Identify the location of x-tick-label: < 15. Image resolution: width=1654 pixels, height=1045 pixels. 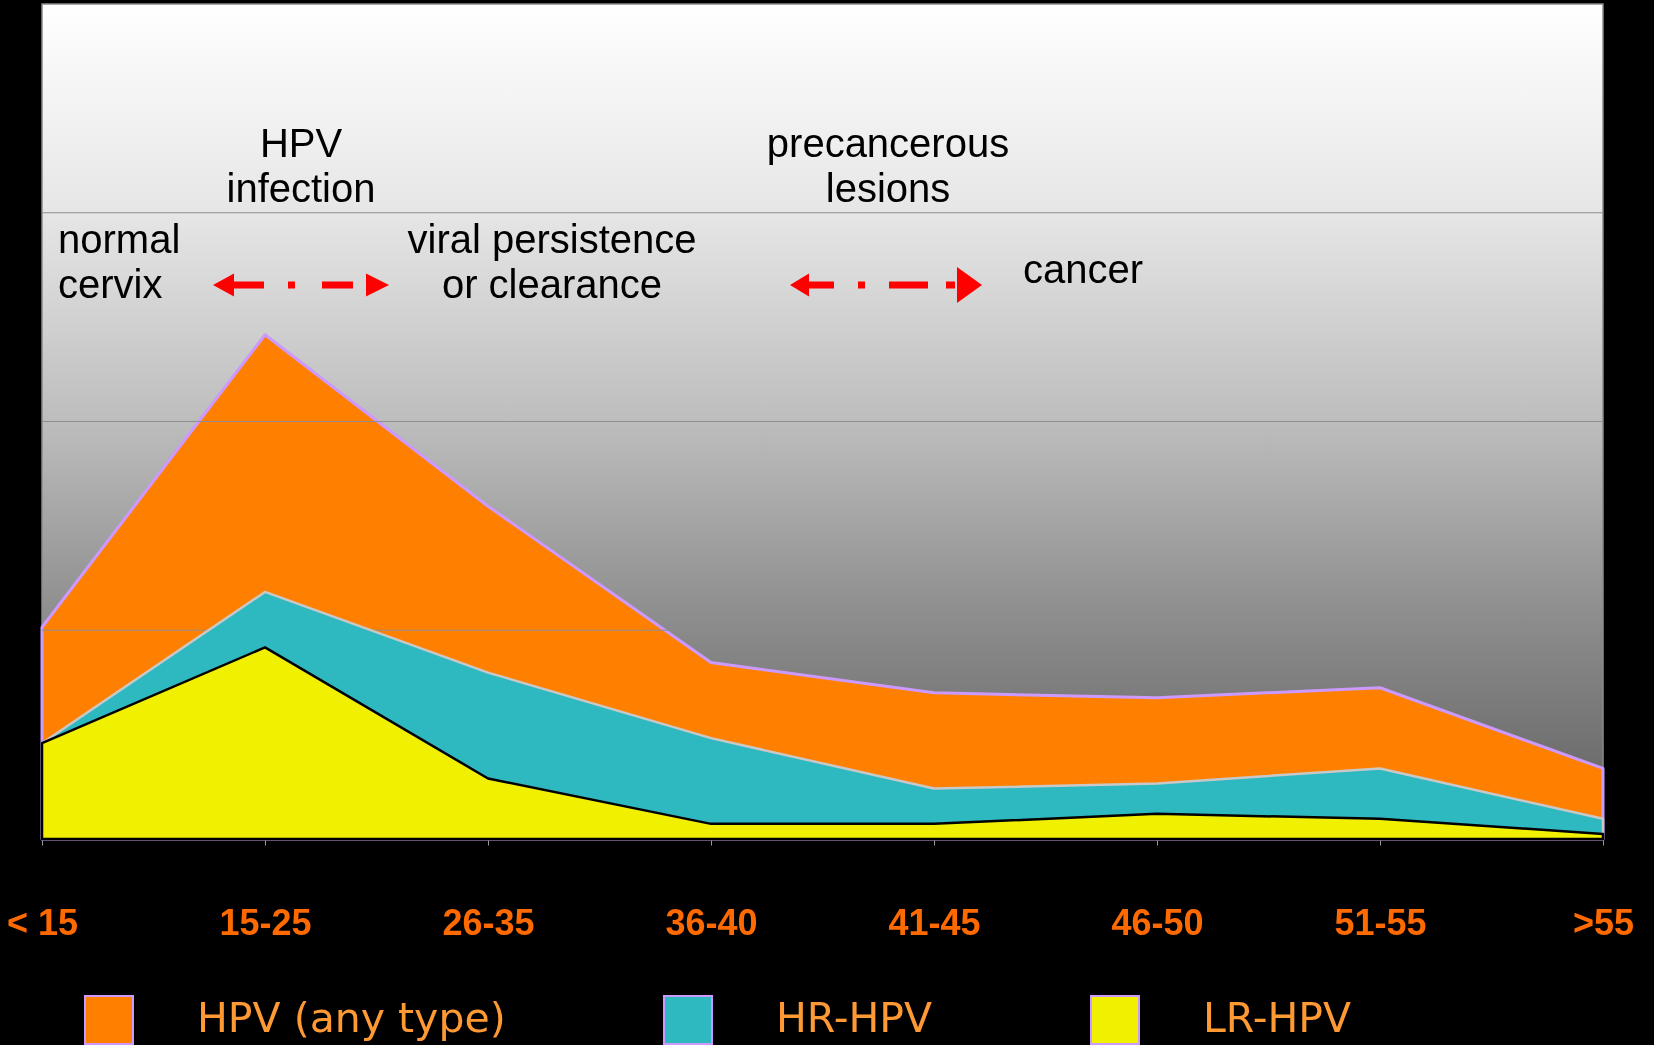
(42, 922).